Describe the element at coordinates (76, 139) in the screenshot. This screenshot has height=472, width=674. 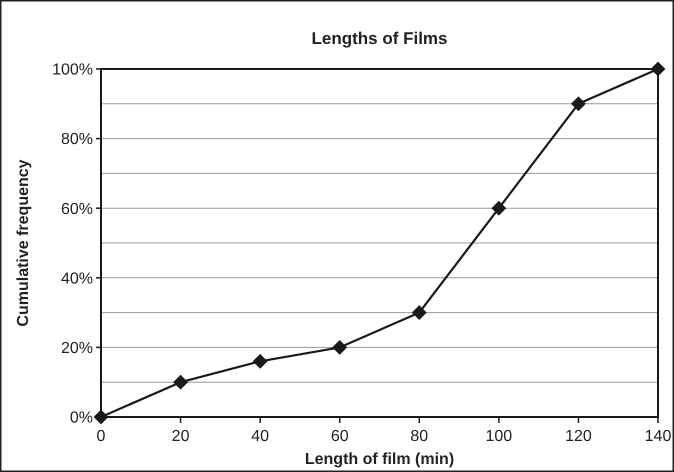
I see `y-tick-label: 80%` at that location.